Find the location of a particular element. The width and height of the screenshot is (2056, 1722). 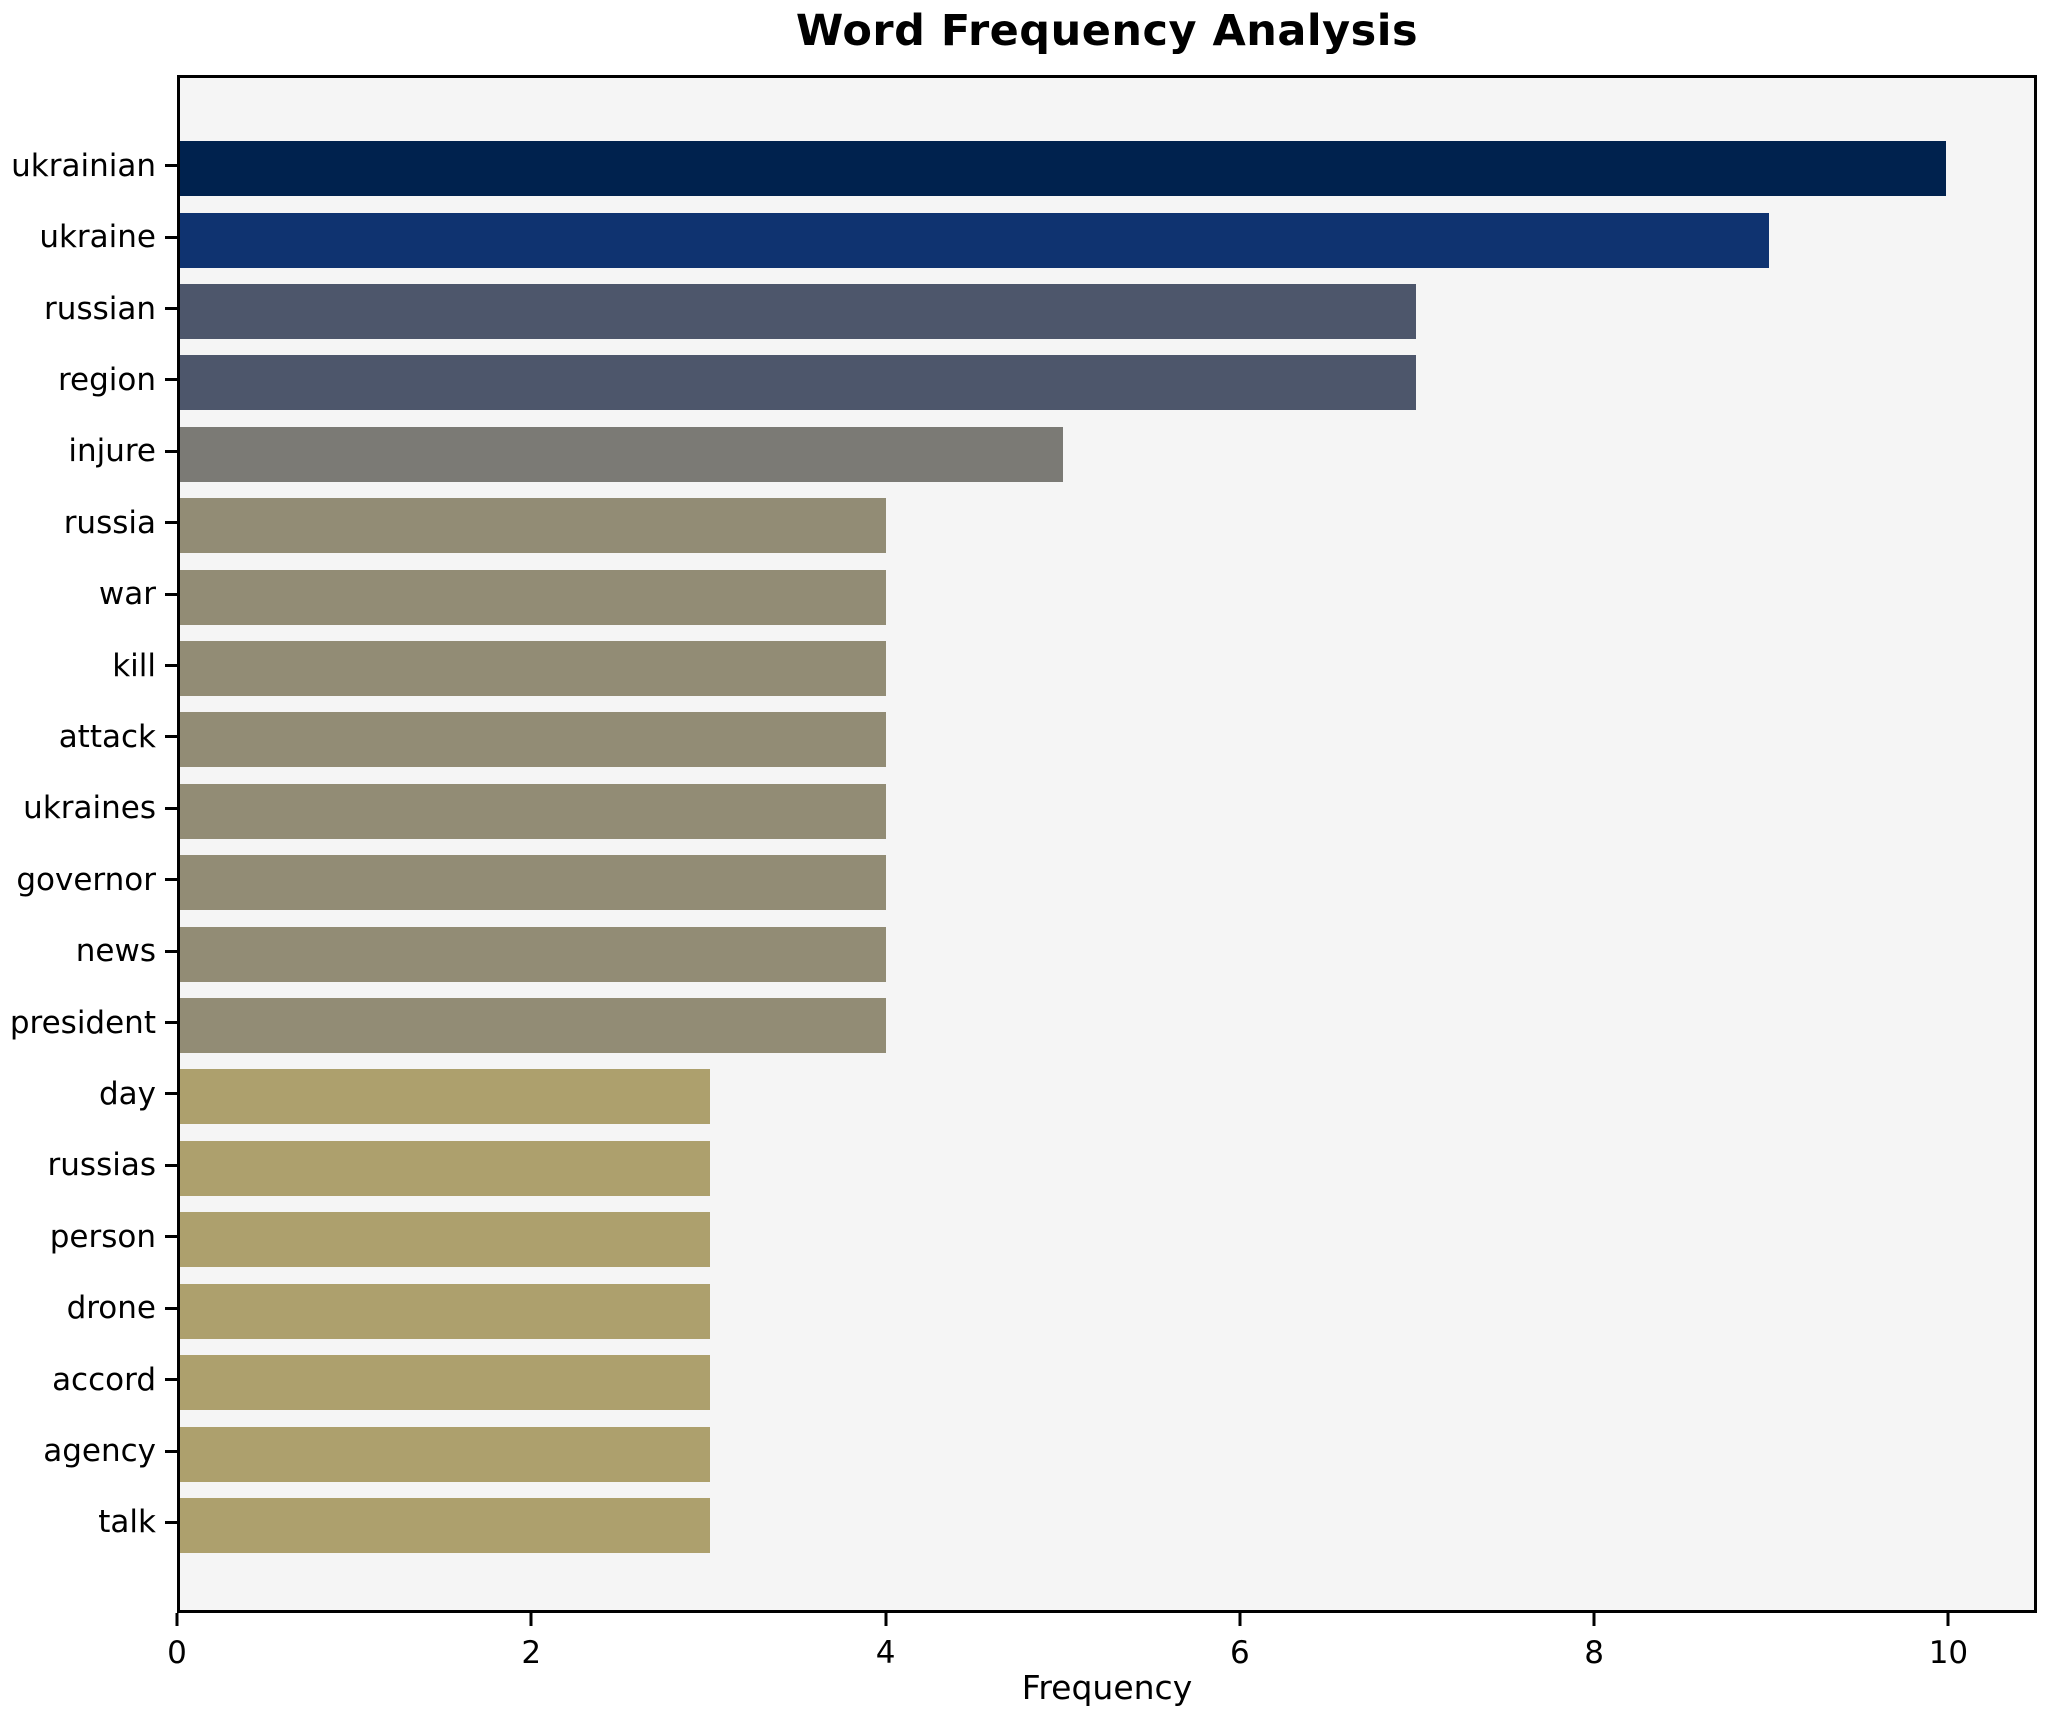

y-tick-label: russian is located at coordinates (100, 308).